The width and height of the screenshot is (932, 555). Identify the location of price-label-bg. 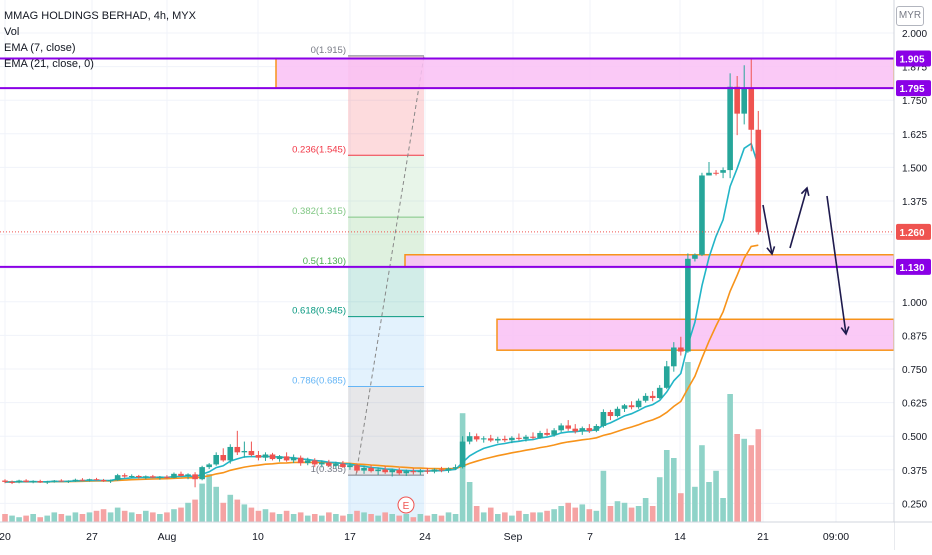
(913, 231).